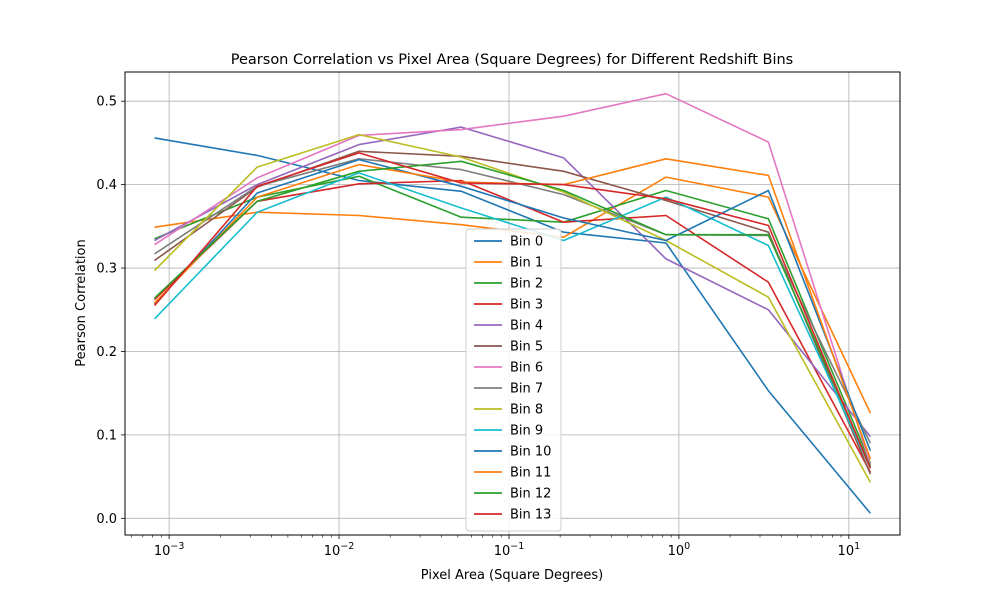 This screenshot has width=1000, height=600. I want to click on x-tick-label: 10⁻¹, so click(509, 550).